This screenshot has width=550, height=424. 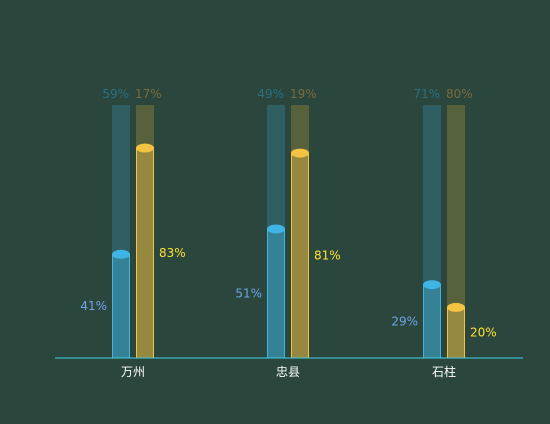 I want to click on x-tick-label: 石柱, so click(x=444, y=371).